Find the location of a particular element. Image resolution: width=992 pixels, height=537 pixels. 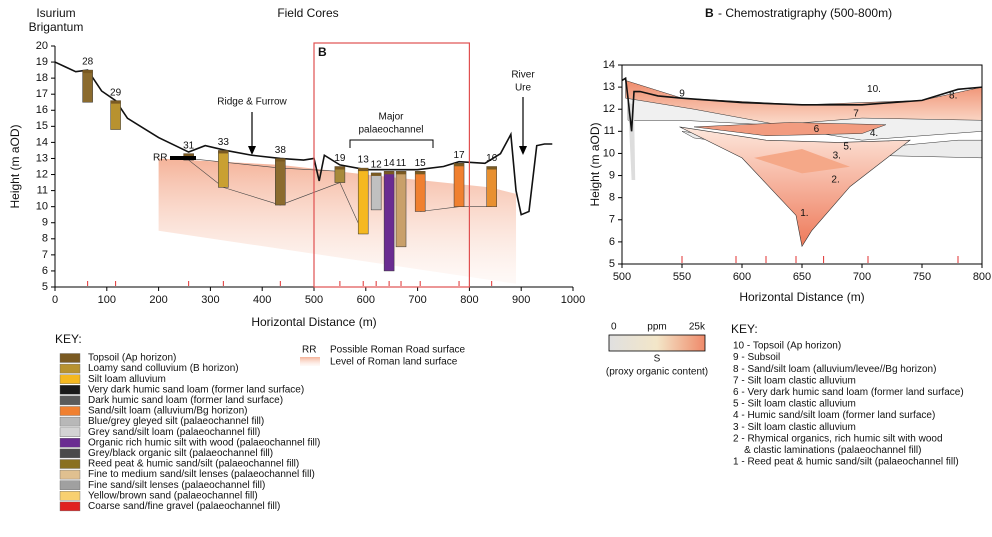

annotation: Ridge & Furrow is located at coordinates (252, 102).